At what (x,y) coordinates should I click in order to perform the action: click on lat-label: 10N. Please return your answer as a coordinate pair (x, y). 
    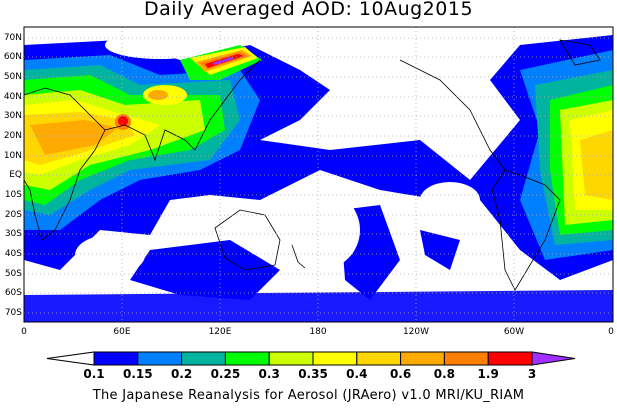
    Looking at the image, I should click on (12, 156).